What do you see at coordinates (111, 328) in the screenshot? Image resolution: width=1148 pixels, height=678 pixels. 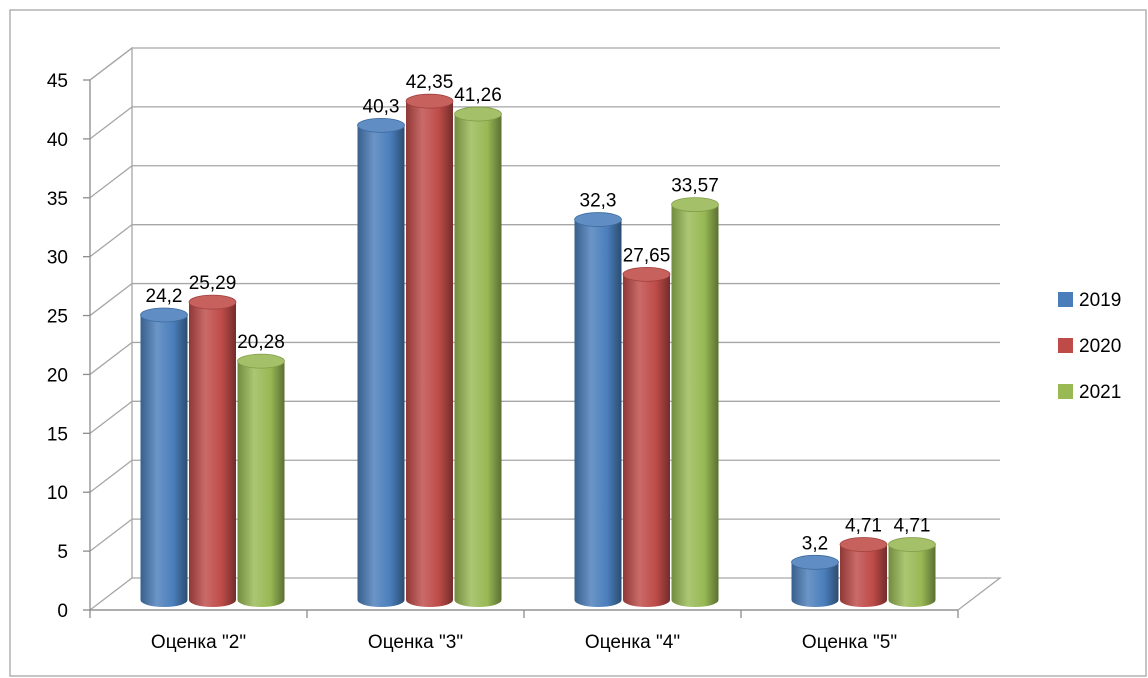 I see `side-wall` at bounding box center [111, 328].